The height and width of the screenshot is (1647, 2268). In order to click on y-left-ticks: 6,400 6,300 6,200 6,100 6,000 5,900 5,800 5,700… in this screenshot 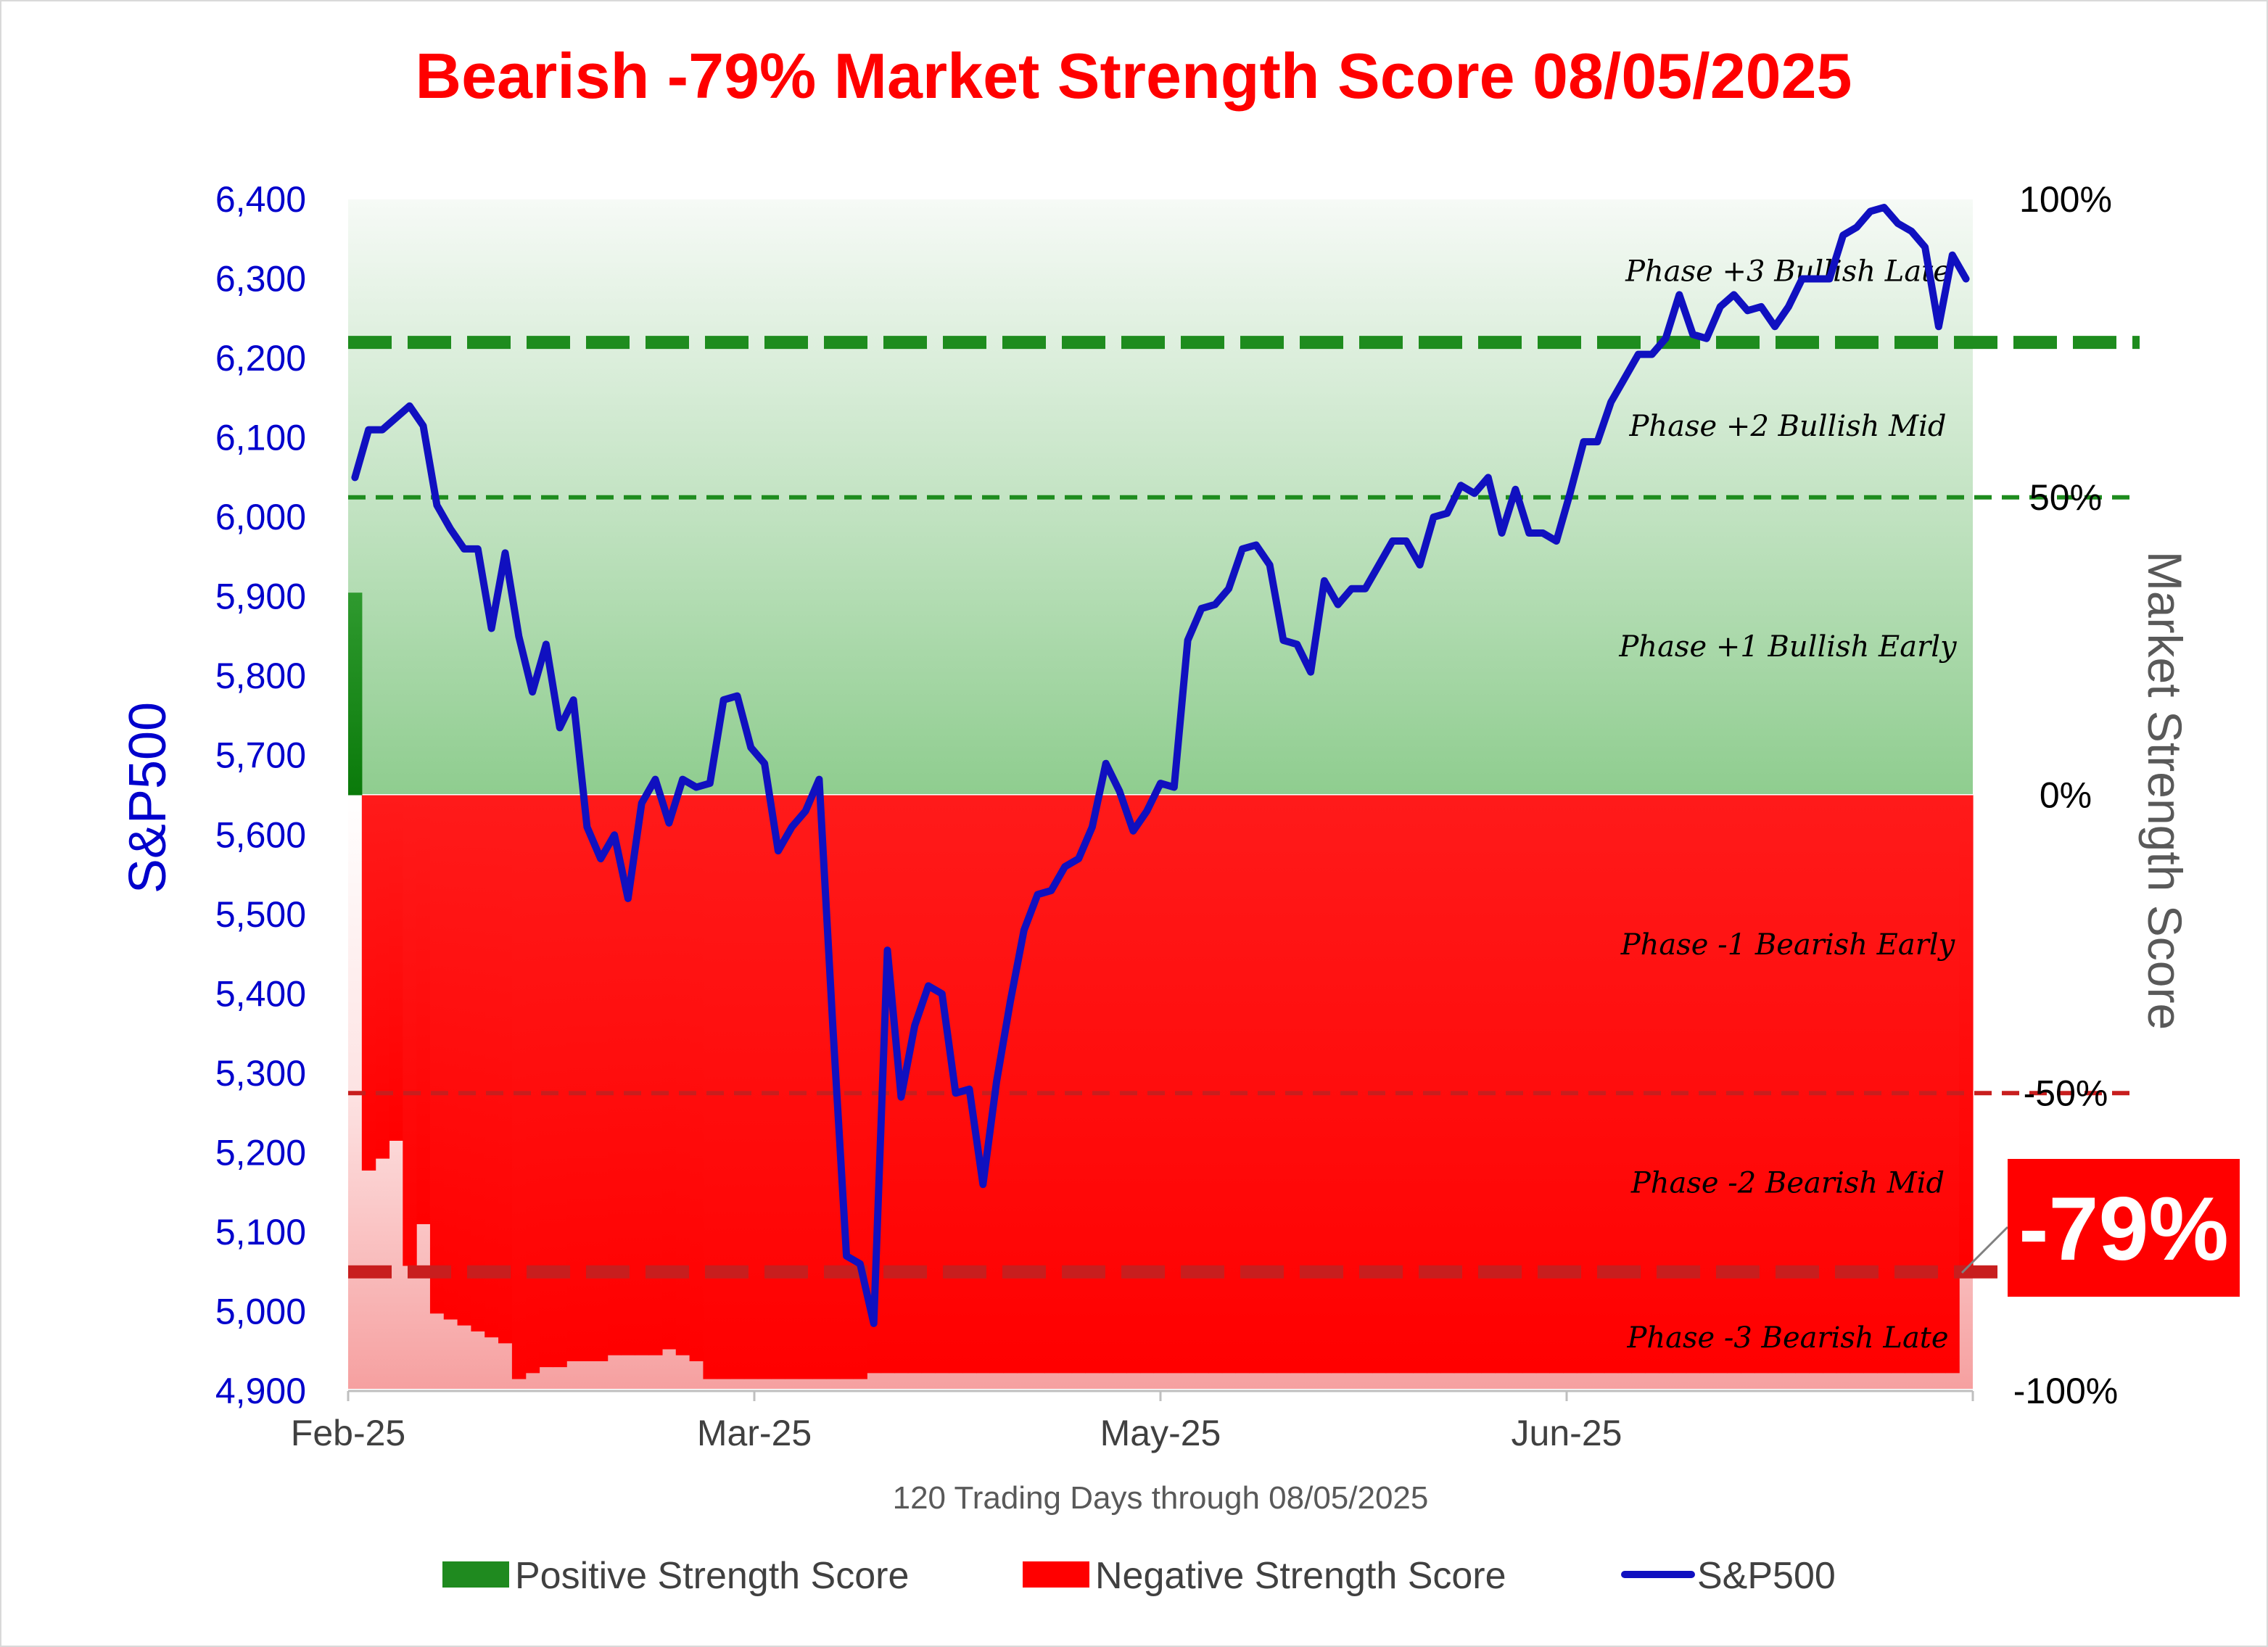, I will do `click(260, 795)`.